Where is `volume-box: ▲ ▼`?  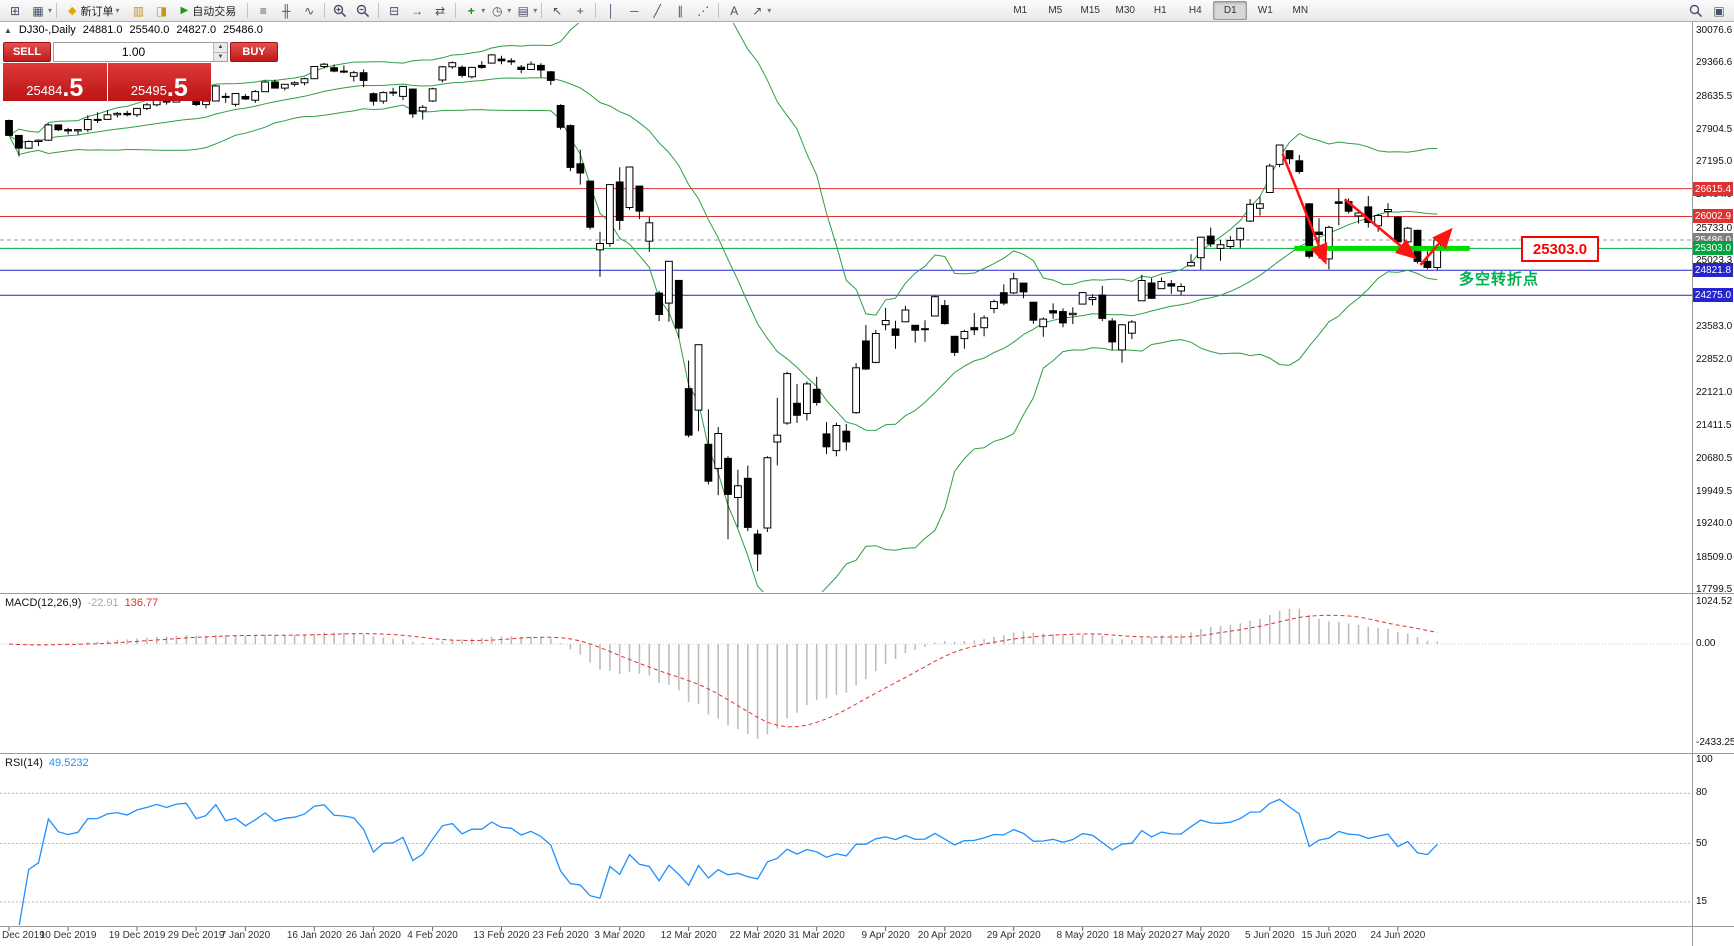
volume-box: ▲ ▼ is located at coordinates (140, 52).